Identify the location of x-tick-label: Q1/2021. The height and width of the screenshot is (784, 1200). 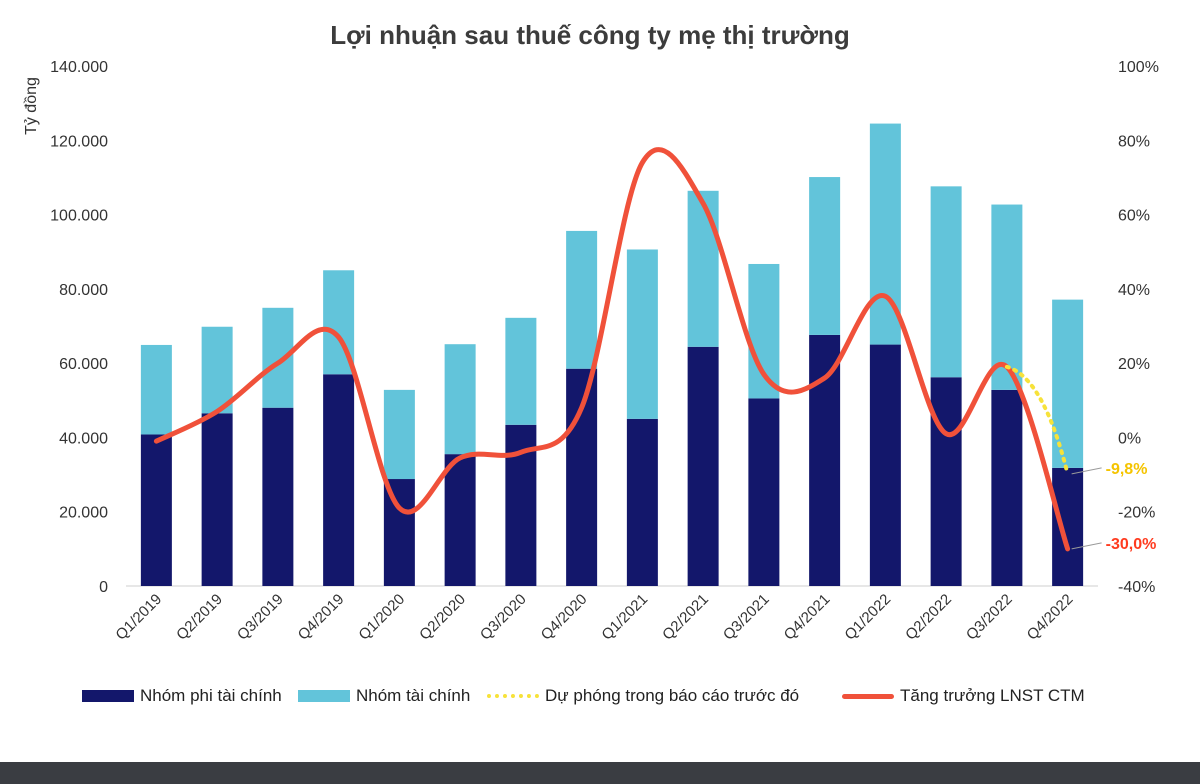
(624, 617).